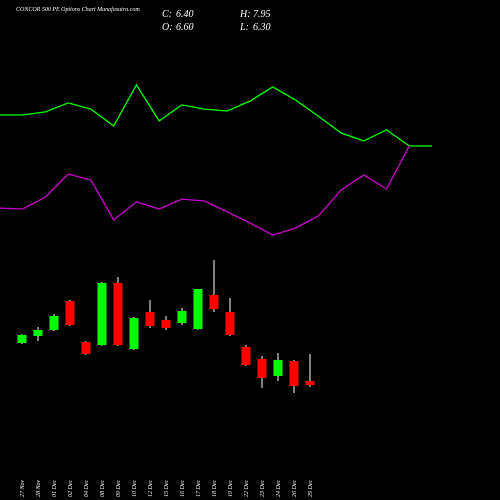 The width and height of the screenshot is (500, 500). What do you see at coordinates (311, 488) in the screenshot?
I see `x-tick-label: 29 Dec` at bounding box center [311, 488].